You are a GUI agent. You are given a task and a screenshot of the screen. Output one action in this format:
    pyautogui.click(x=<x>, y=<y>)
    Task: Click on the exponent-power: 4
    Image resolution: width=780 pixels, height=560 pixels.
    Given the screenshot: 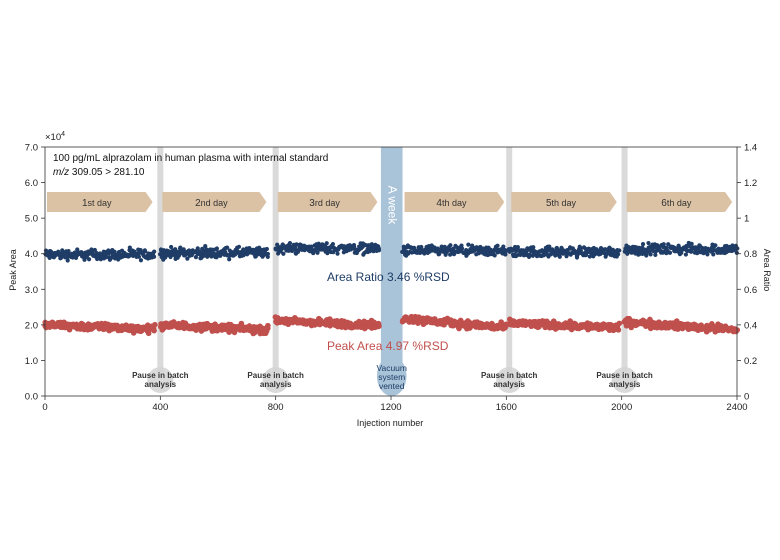 What is the action you would take?
    pyautogui.click(x=63, y=134)
    